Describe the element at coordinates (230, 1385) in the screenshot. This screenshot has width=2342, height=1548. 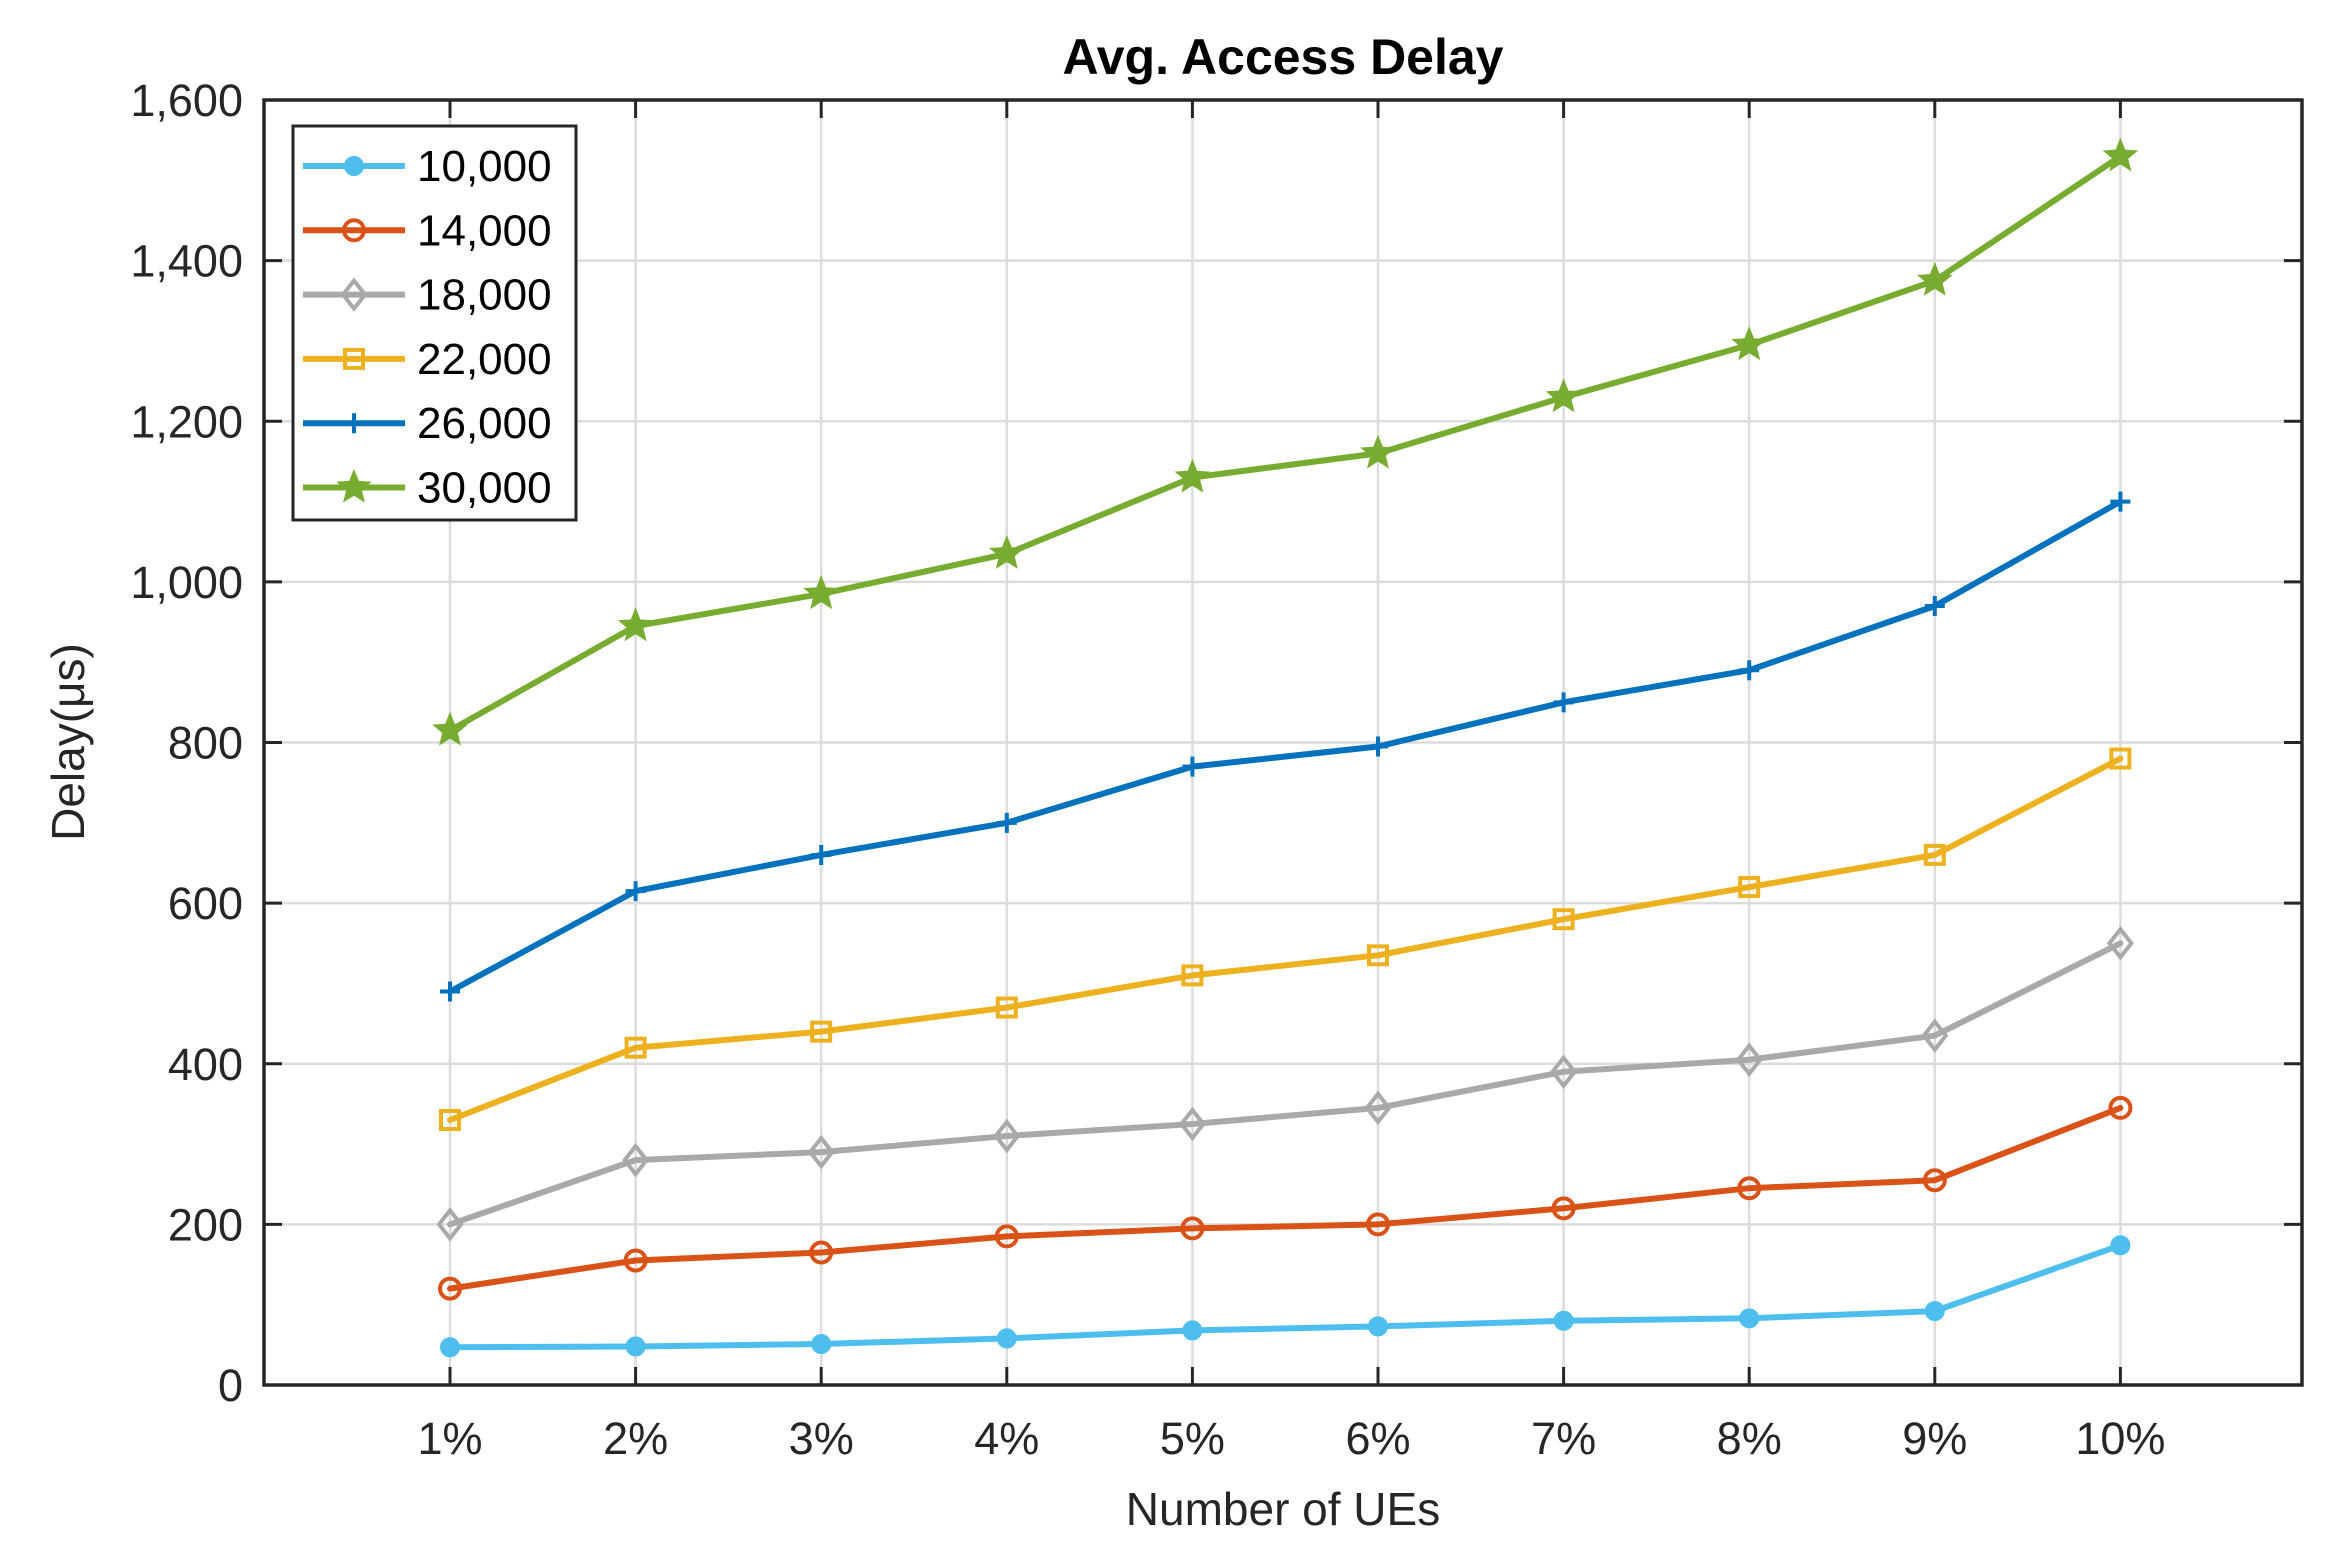
I see `y-tick-label: 0` at that location.